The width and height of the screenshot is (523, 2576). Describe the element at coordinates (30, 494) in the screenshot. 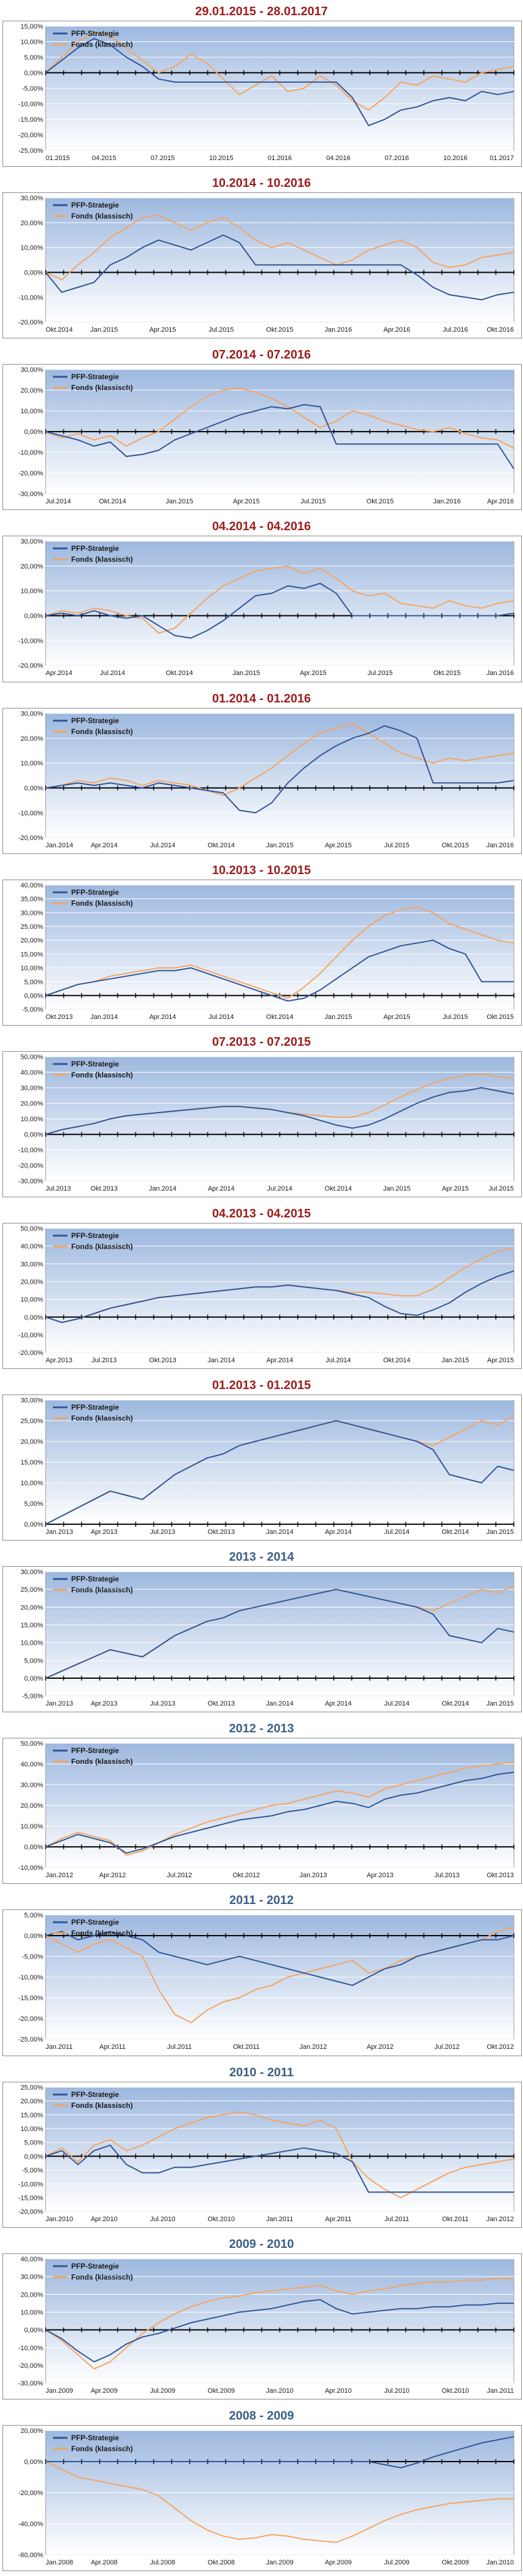

I see `y-tick-label: -30,00%` at that location.